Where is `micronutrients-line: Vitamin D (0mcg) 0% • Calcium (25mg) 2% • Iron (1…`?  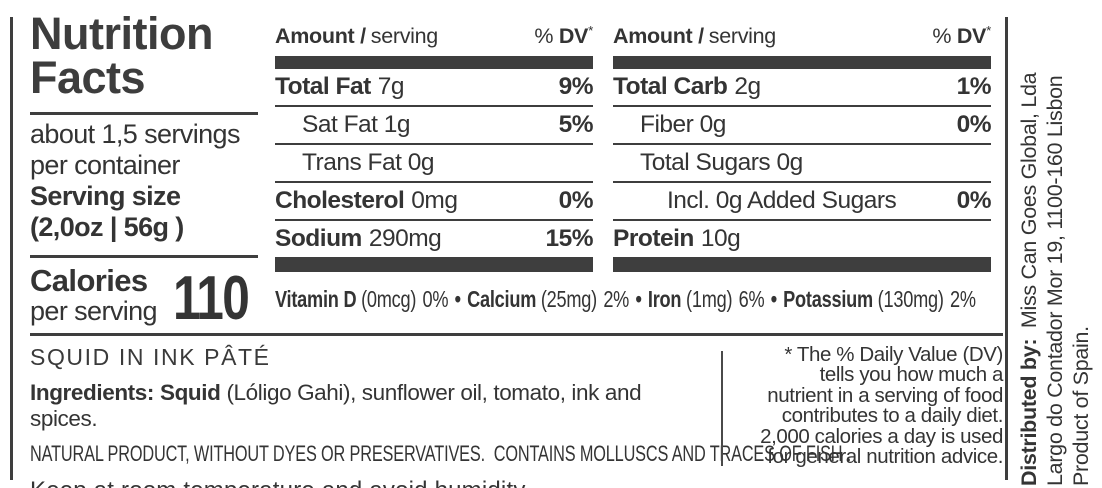
micronutrients-line: Vitamin D (0mcg) 0% • Calcium (25mg) 2% • Iron (1… is located at coordinates (625, 299).